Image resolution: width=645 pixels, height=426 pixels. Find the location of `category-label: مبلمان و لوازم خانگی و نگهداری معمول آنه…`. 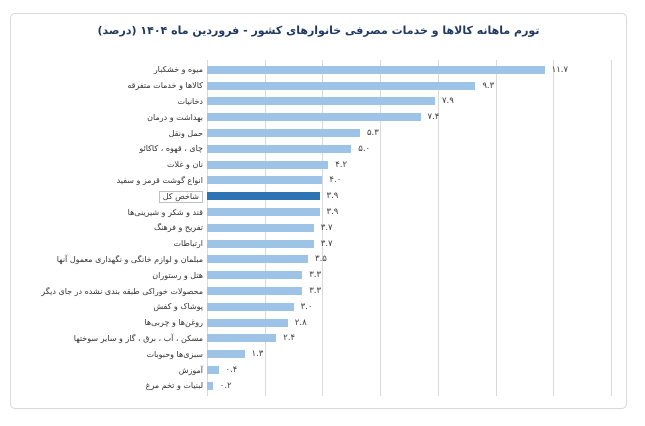

category-label: مبلمان و لوازم خانگی و نگهداری معمول آنه… is located at coordinates (129, 259).